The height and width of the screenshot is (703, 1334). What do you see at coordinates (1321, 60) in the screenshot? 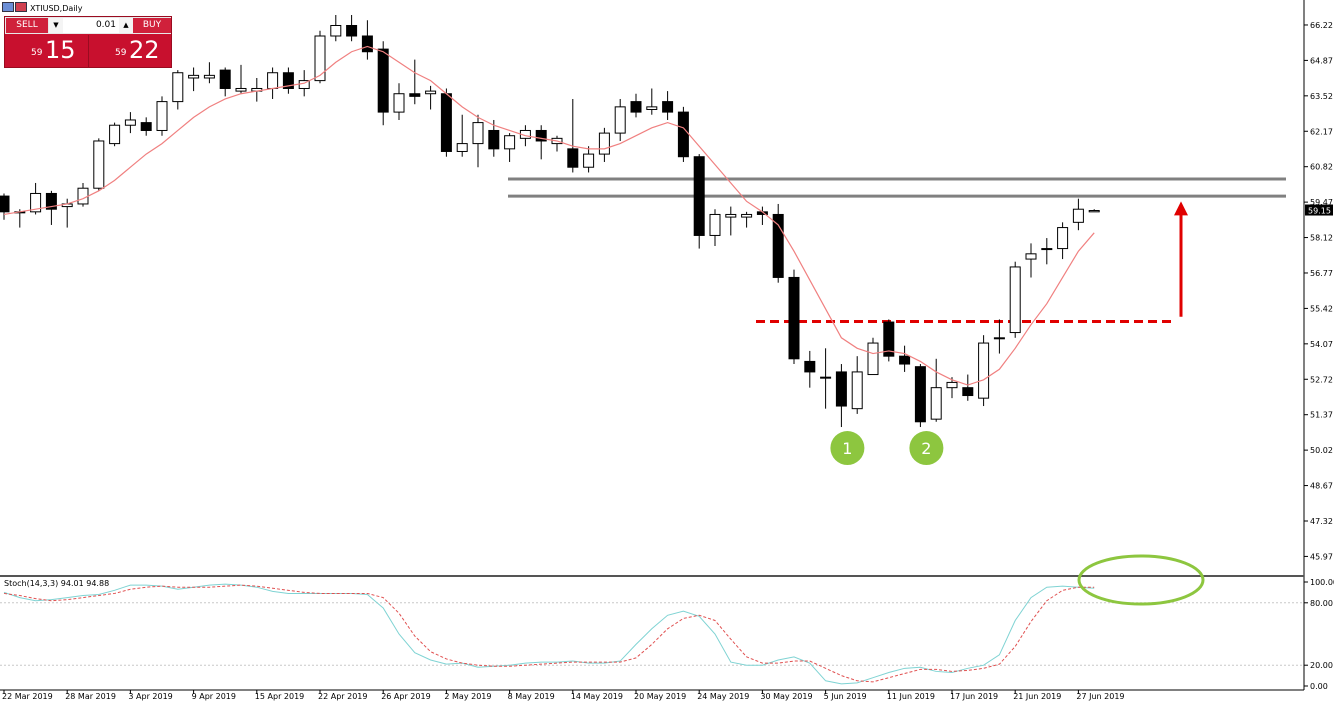
I see `price-tick-label: 64.87` at bounding box center [1321, 60].